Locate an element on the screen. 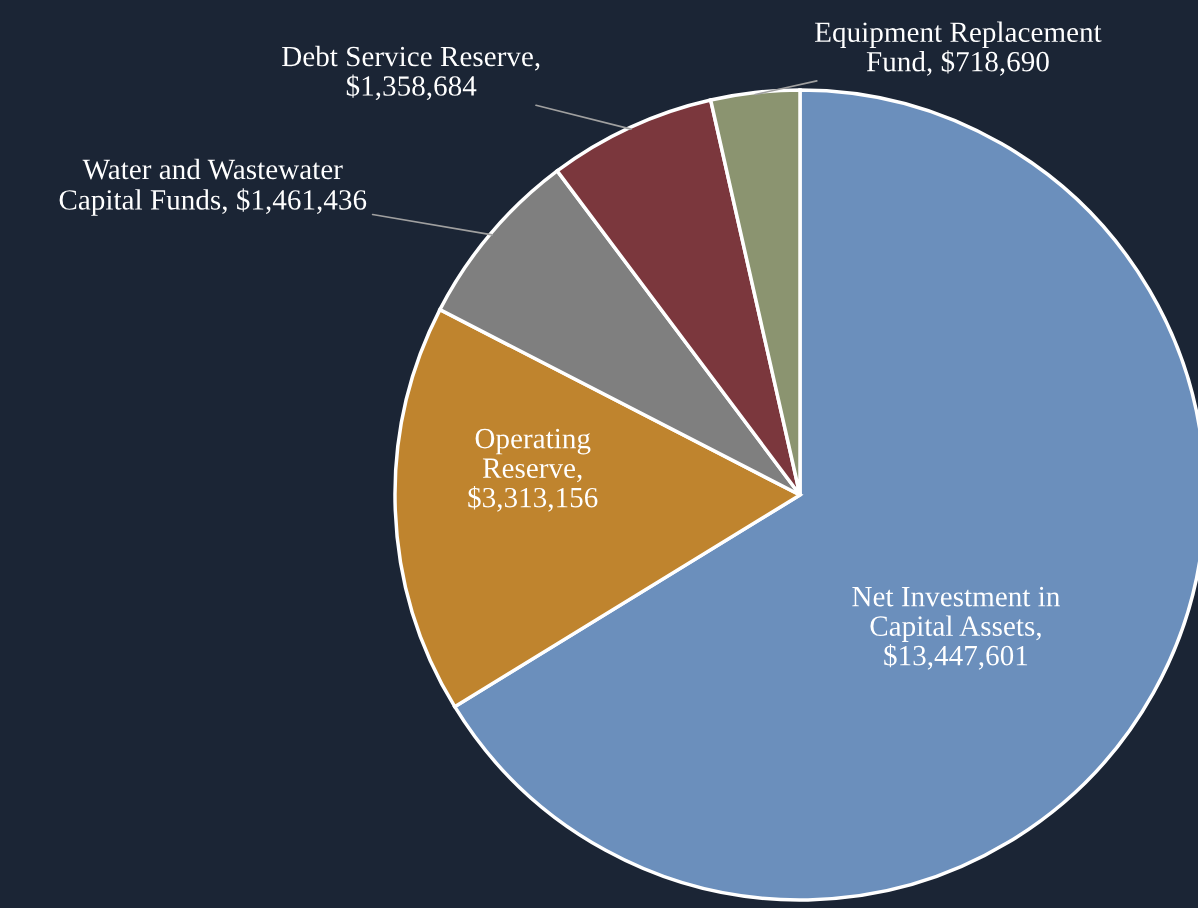 The width and height of the screenshot is (1198, 908). slice-label: Equipment Replacement Fund, $718,690 is located at coordinates (958, 48).